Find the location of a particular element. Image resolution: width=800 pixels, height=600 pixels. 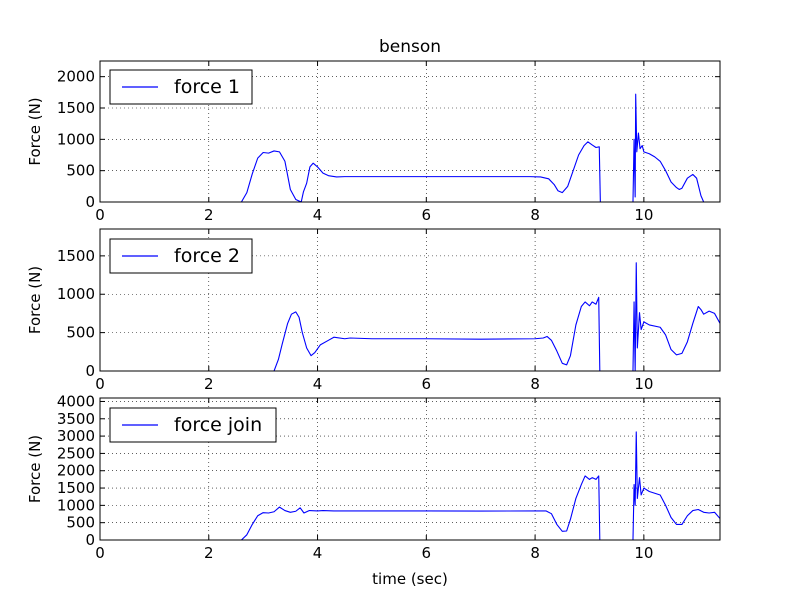

y-tick-label: 3500 is located at coordinates (76, 419).